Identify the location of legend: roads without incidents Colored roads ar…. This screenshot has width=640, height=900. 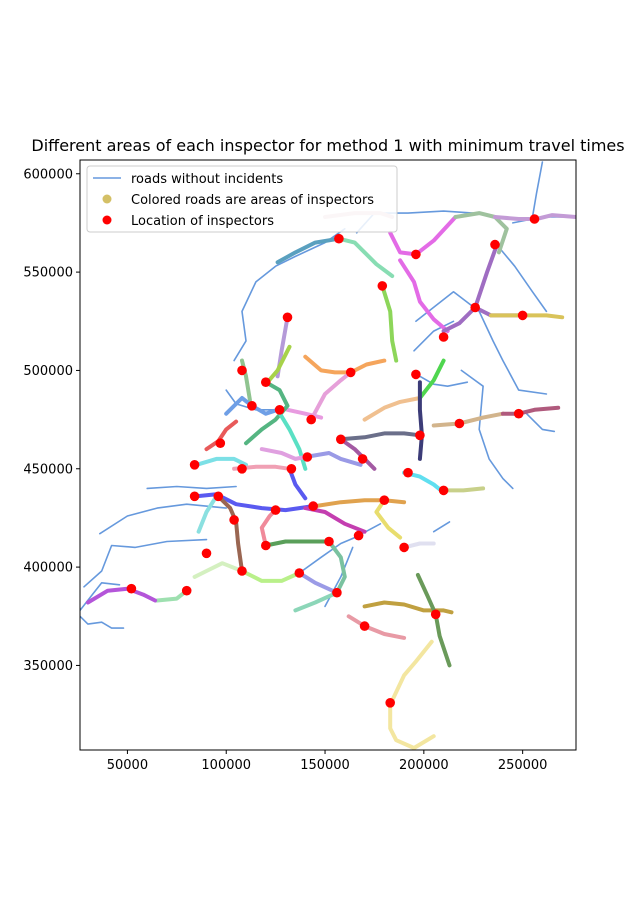
(242, 199).